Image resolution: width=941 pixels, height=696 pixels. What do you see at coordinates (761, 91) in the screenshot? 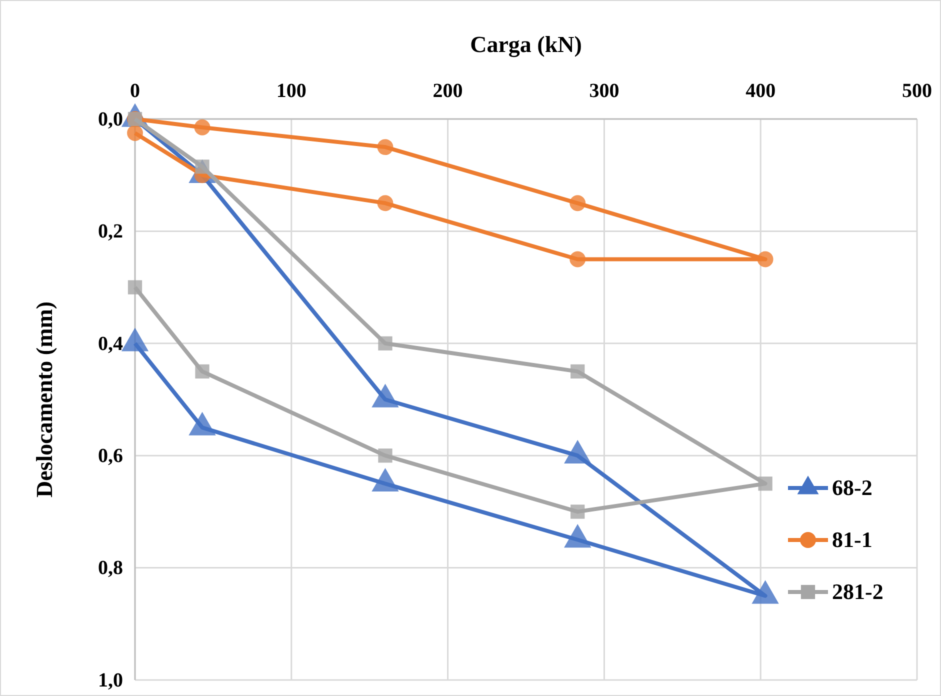
I see `x-tick-label: 400` at bounding box center [761, 91].